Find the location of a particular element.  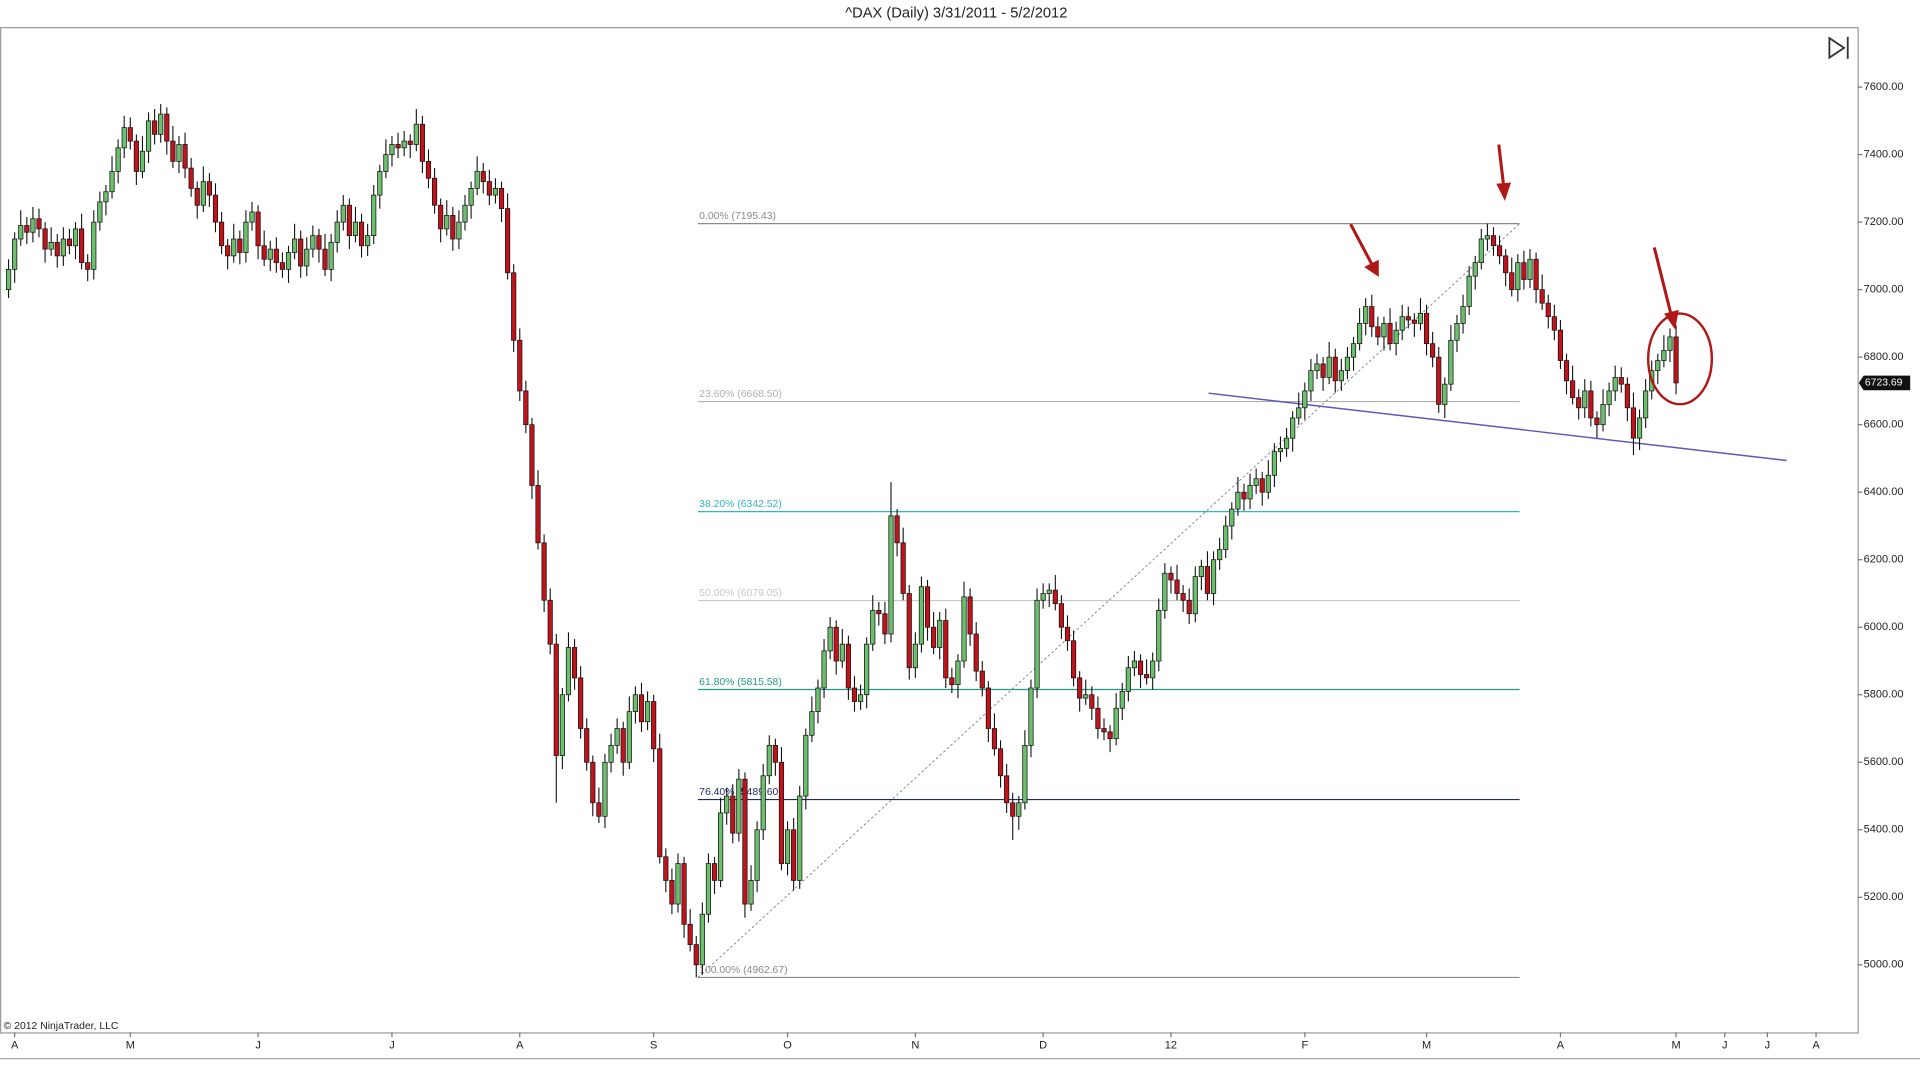

highlight-circle is located at coordinates (1680, 359).